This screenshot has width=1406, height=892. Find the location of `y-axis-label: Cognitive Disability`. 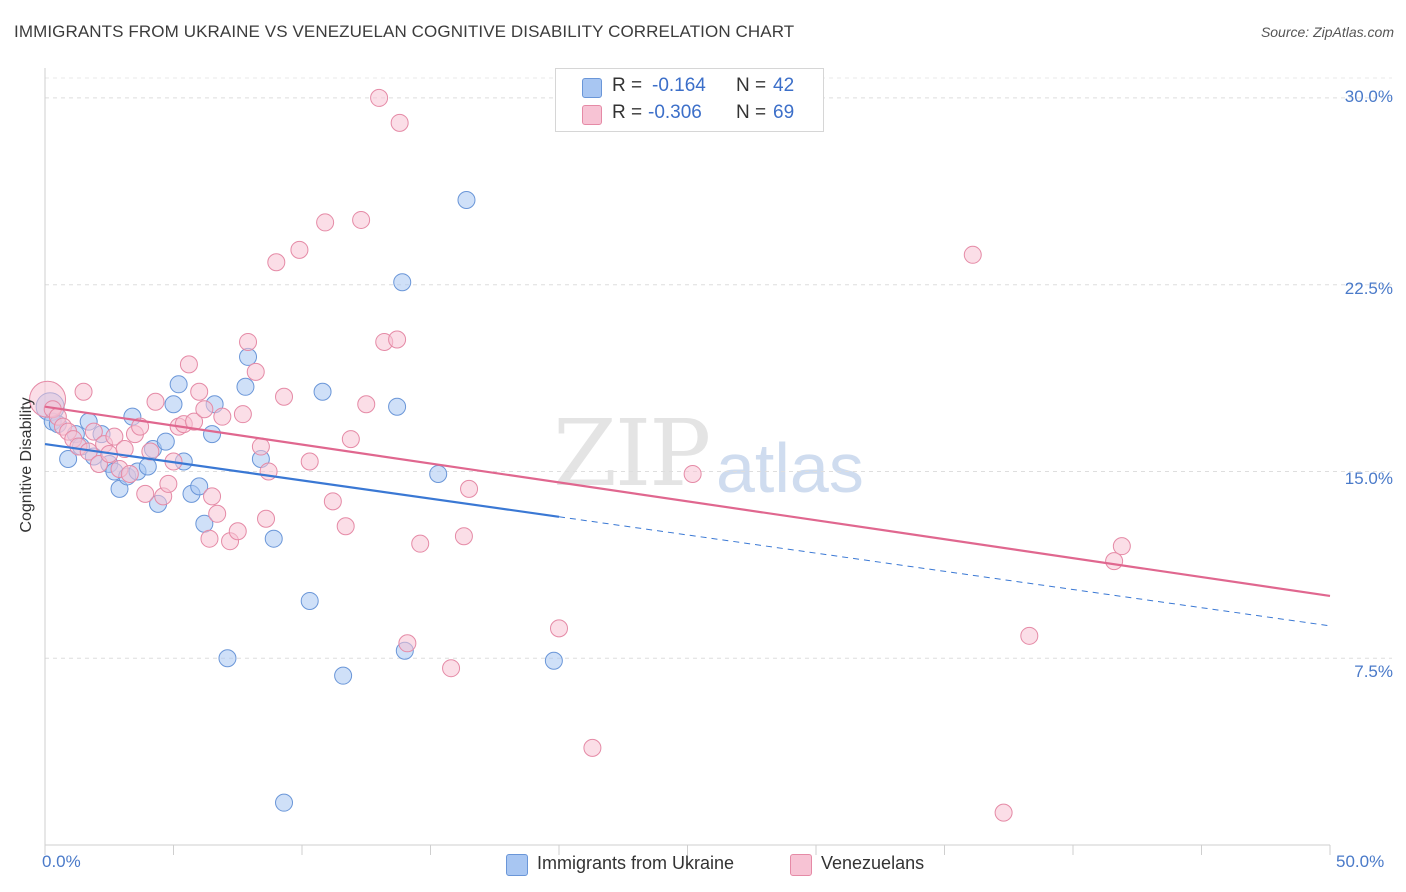

y-axis-label: Cognitive Disability is located at coordinates (26, 465).